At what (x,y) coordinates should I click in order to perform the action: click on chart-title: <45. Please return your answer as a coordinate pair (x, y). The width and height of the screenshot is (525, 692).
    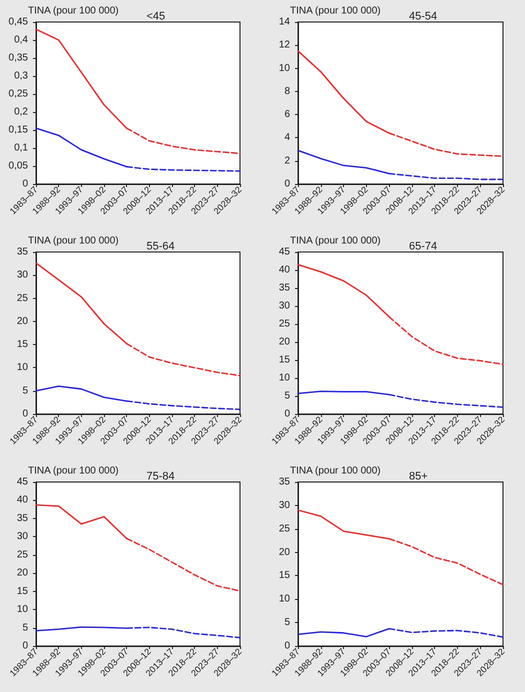
    Looking at the image, I should click on (156, 16).